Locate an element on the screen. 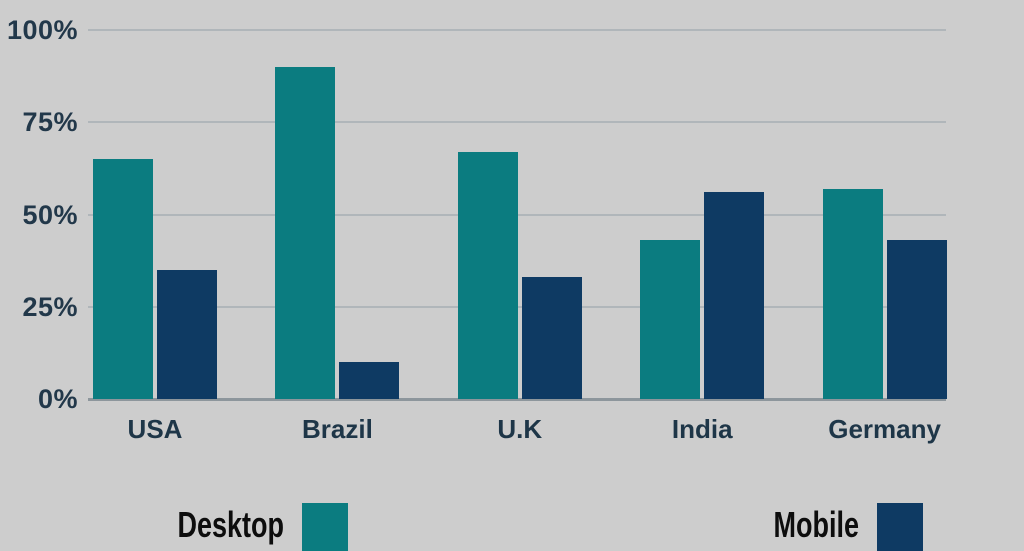 This screenshot has width=1024, height=551. bar-mobile-india is located at coordinates (734, 295).